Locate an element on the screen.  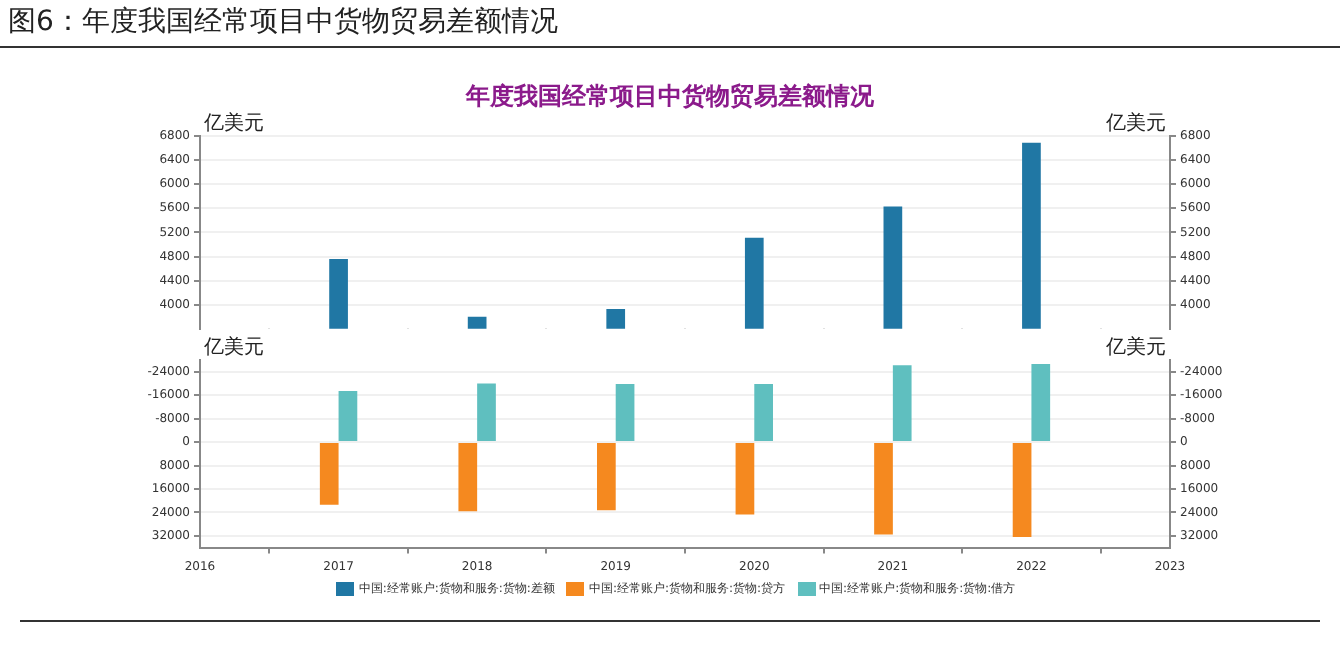
chart-title: 年度我国经常项目中货物贸易差额情况 is located at coordinates (669, 97).